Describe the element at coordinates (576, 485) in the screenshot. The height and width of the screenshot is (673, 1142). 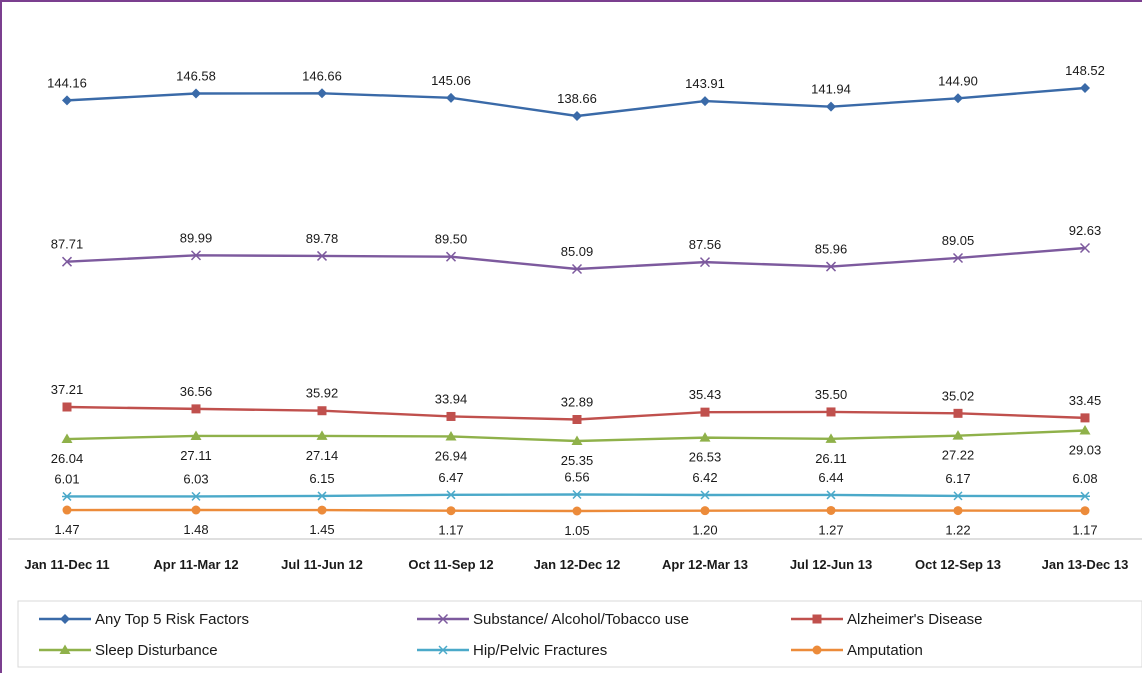
I see `series-4: 6.01 6.03 6.15 6.47 6.56 6.42 6.44 6.17 6.08` at that location.